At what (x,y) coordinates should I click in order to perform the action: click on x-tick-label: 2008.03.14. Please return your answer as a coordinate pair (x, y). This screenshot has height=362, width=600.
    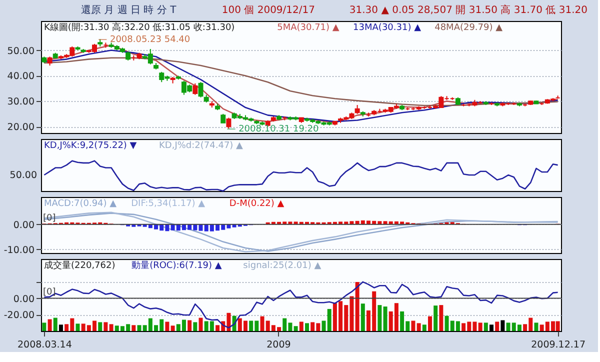
    Looking at the image, I should click on (44, 345).